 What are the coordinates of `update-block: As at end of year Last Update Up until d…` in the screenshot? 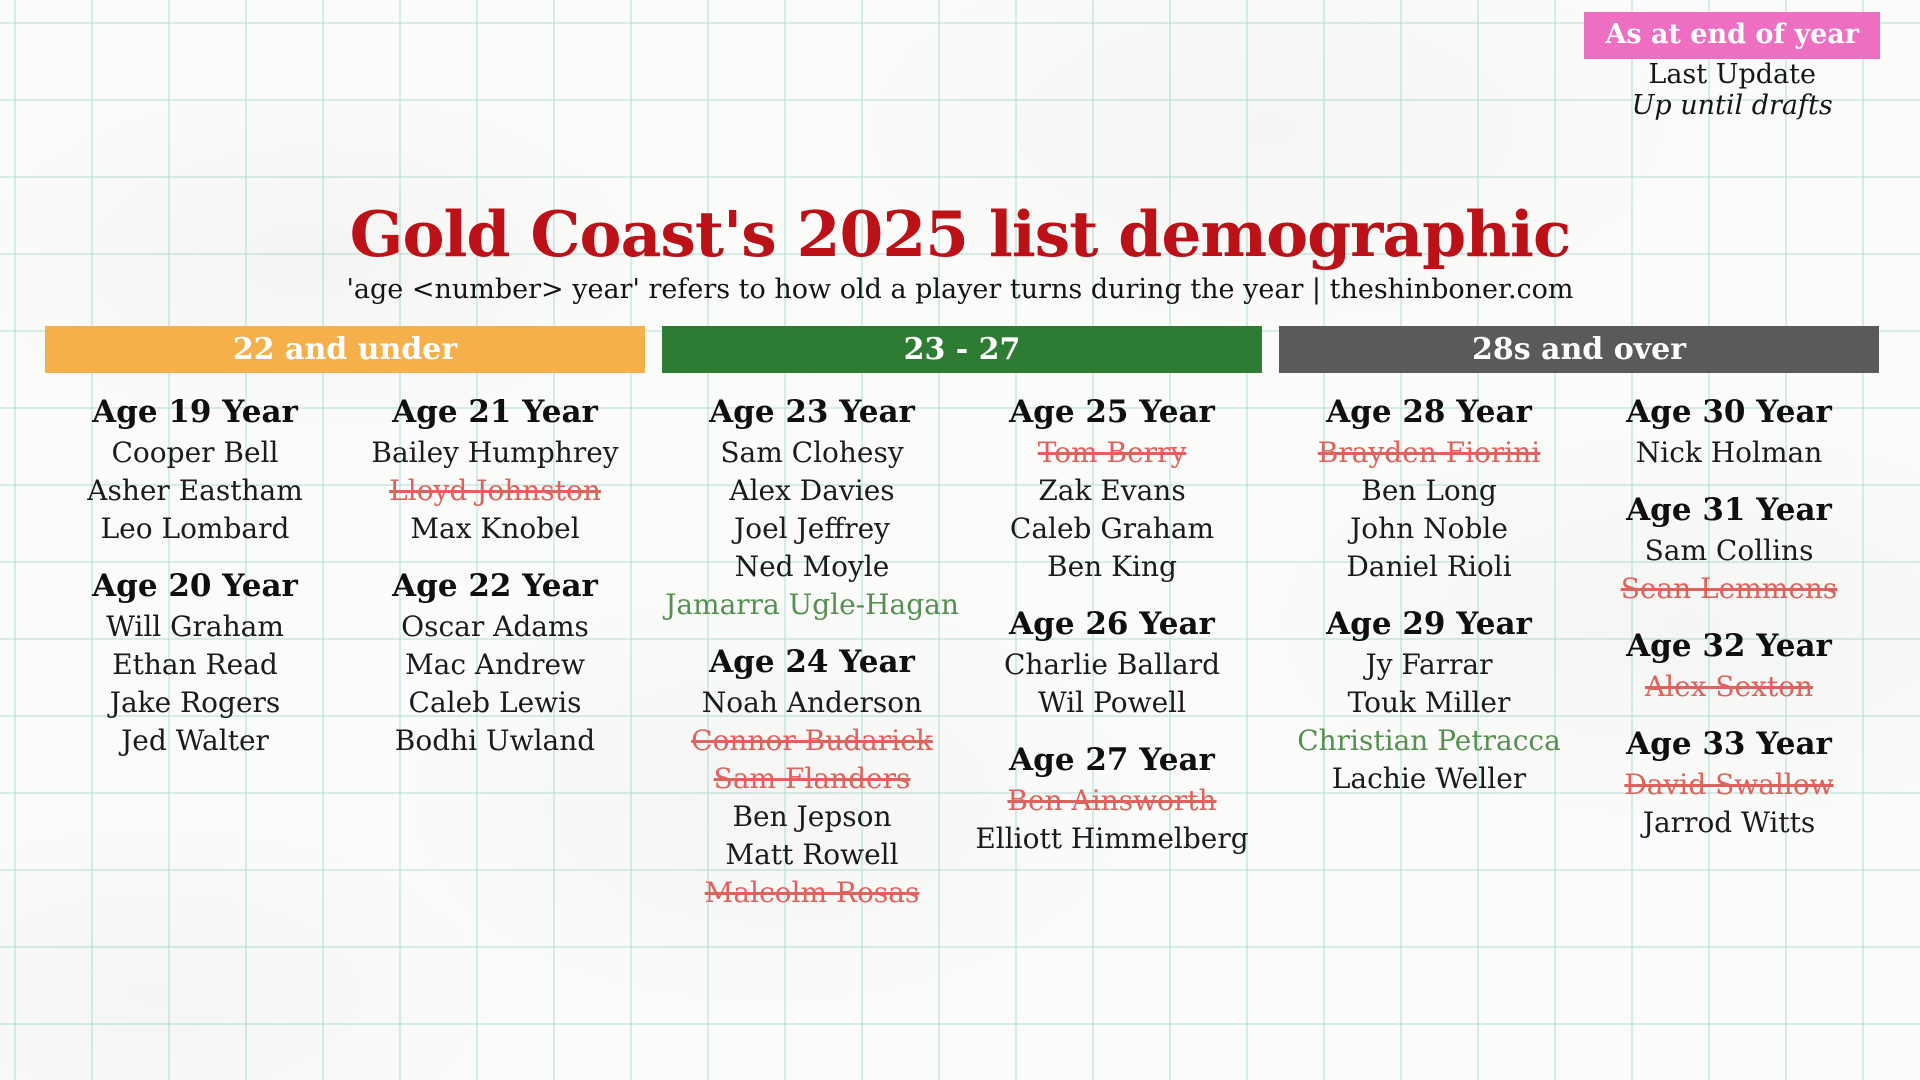 It's located at (1732, 66).